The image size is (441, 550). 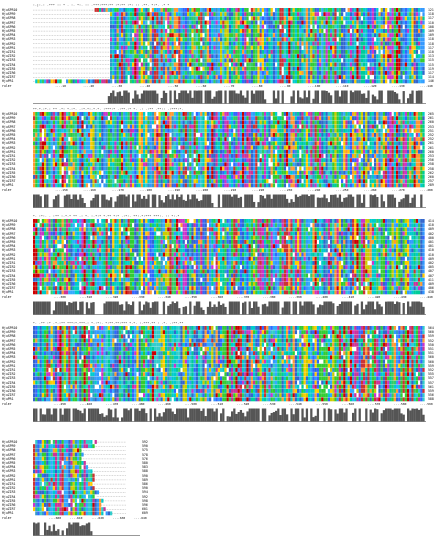 I want to click on residue-count: 121, so click(x=431, y=10).